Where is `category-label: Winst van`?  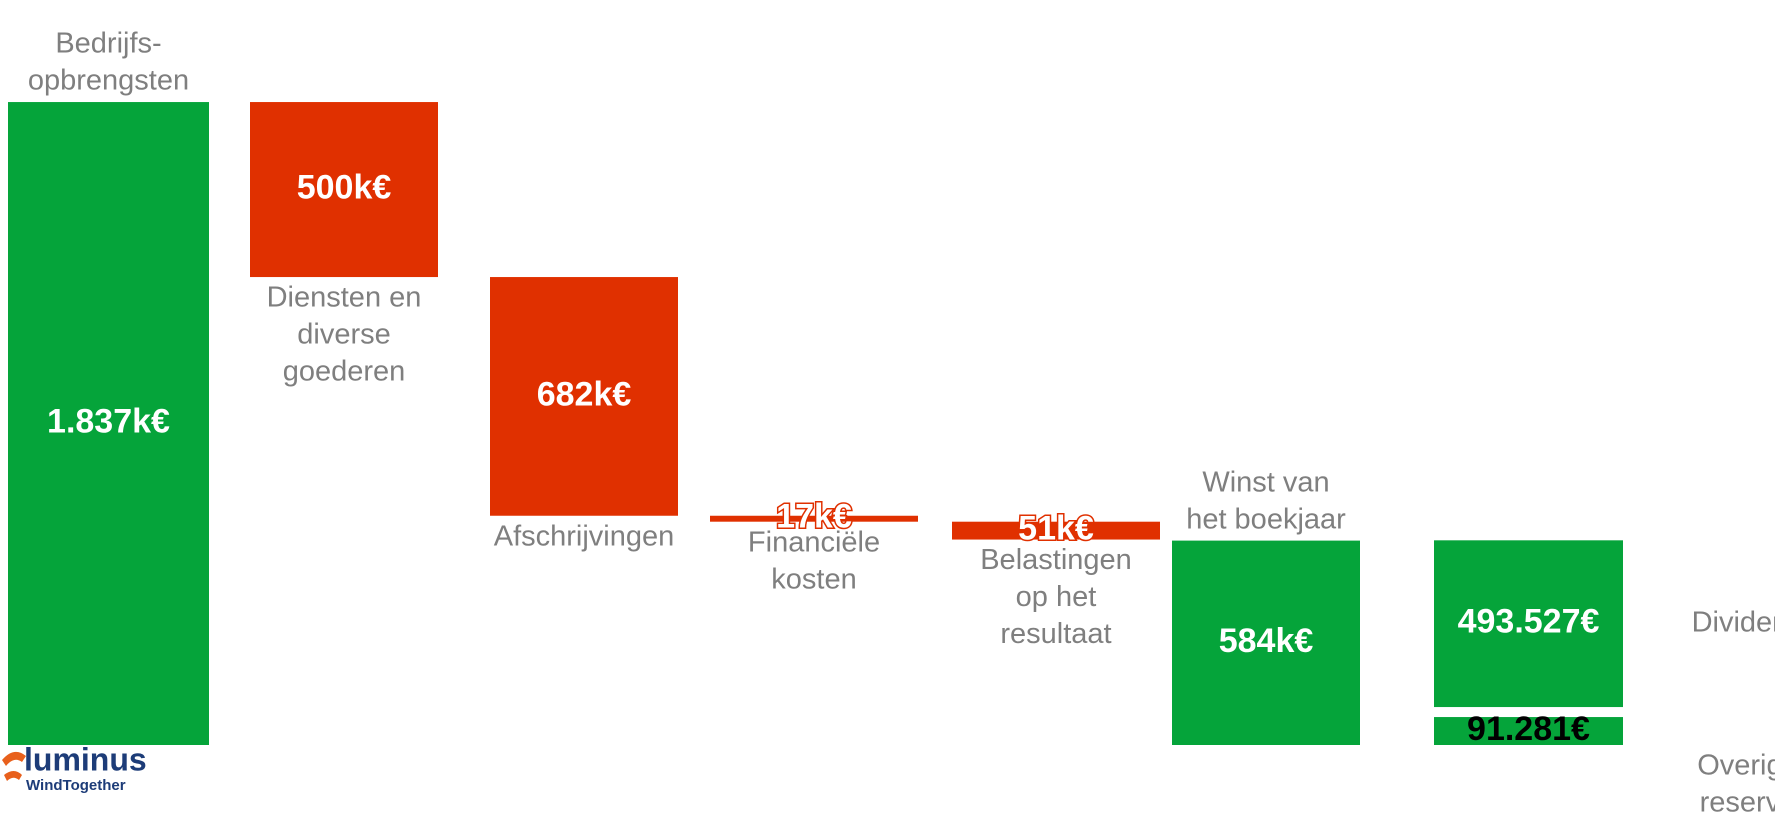 category-label: Winst van is located at coordinates (1265, 482).